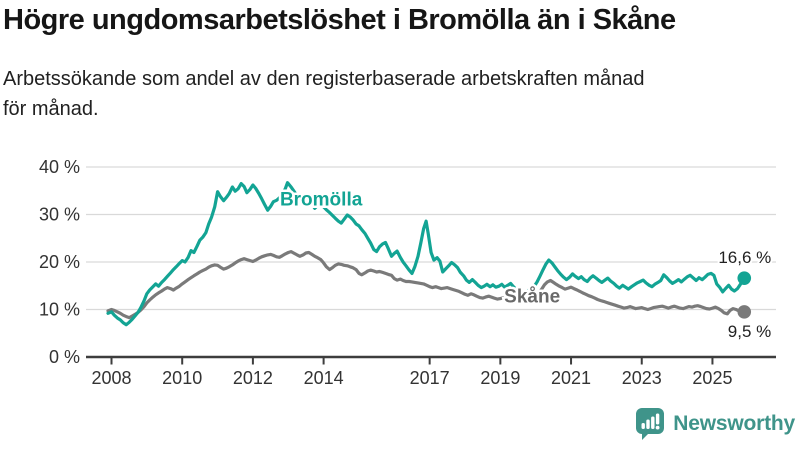 The height and width of the screenshot is (450, 800). Describe the element at coordinates (59, 310) in the screenshot. I see `y-tick-label: 10 %` at that location.